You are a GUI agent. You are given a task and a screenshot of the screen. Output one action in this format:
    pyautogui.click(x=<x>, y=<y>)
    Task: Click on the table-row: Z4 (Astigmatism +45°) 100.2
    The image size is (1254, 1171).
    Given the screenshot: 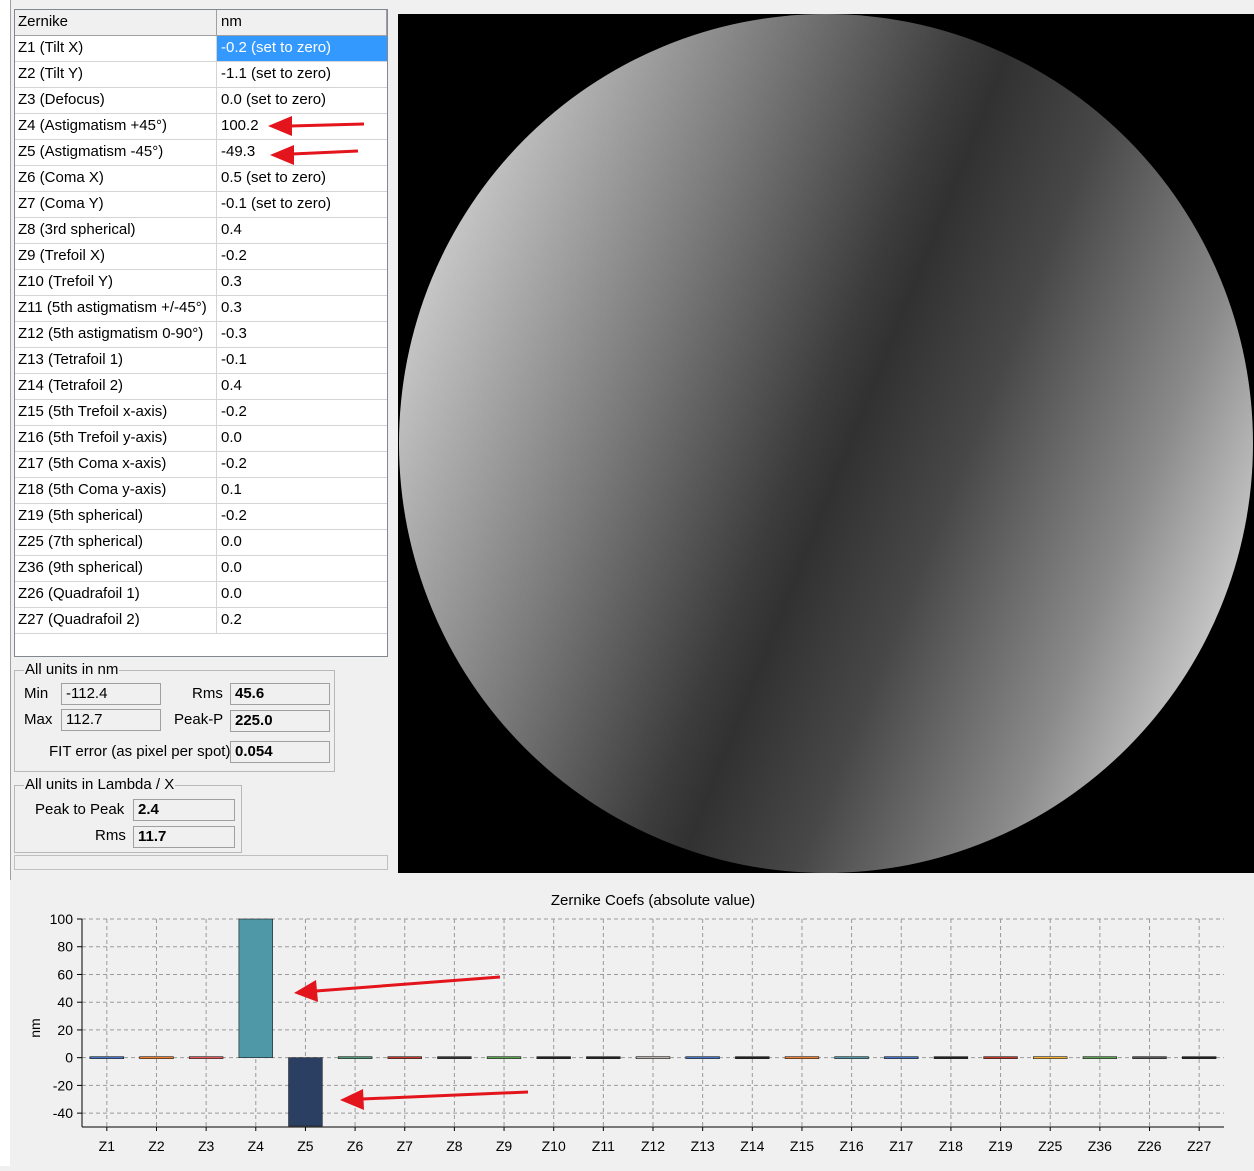 What is the action you would take?
    pyautogui.click(x=201, y=127)
    